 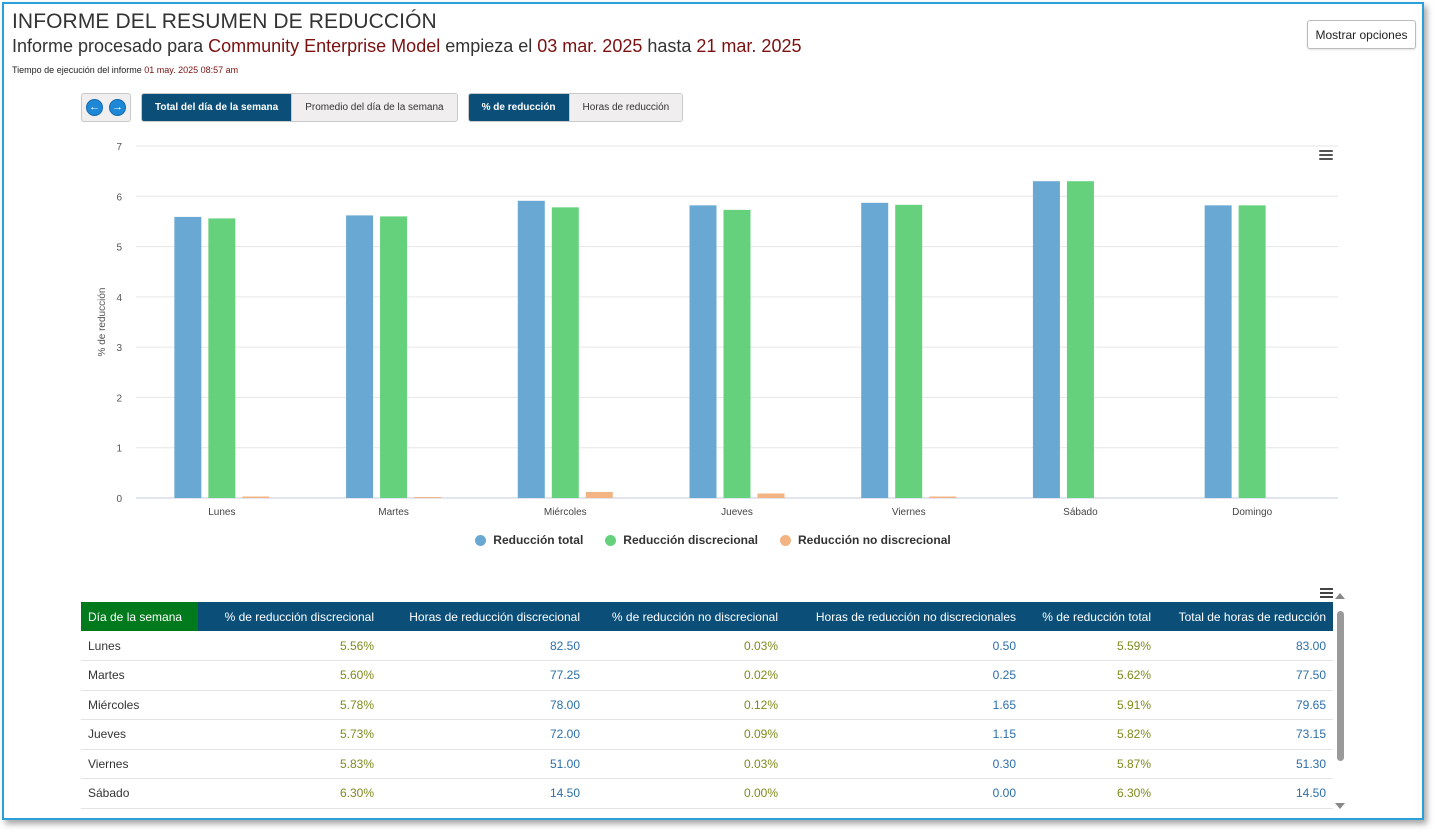 What do you see at coordinates (707, 675) in the screenshot?
I see `table-row: Martes 5.60% 77.25 0.02% 0.25 5.62% 77.50` at bounding box center [707, 675].